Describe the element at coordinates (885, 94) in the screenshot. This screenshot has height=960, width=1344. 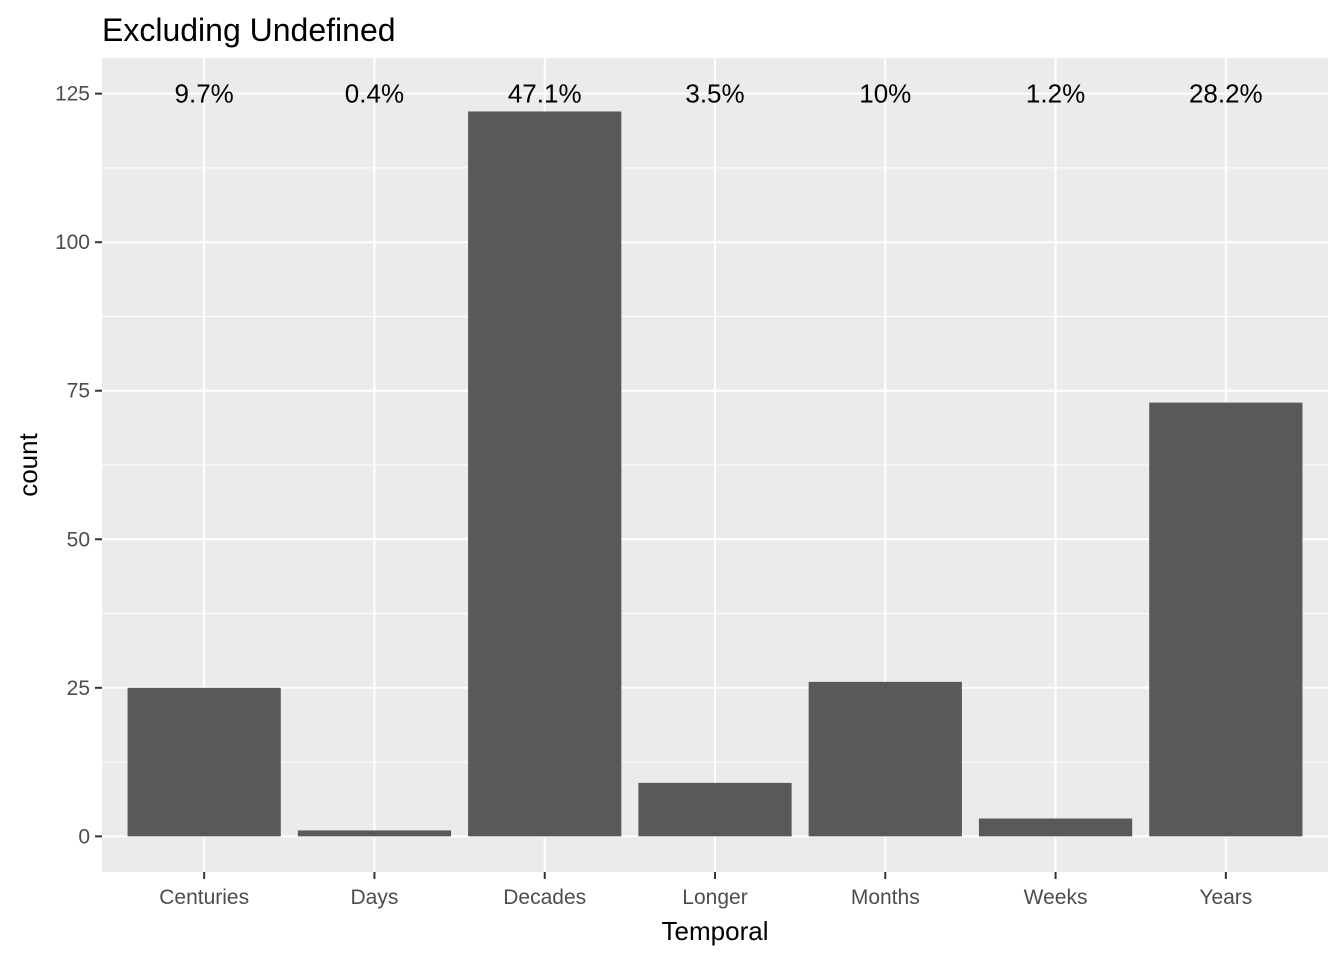
I see `percent-label-months: 10%` at that location.